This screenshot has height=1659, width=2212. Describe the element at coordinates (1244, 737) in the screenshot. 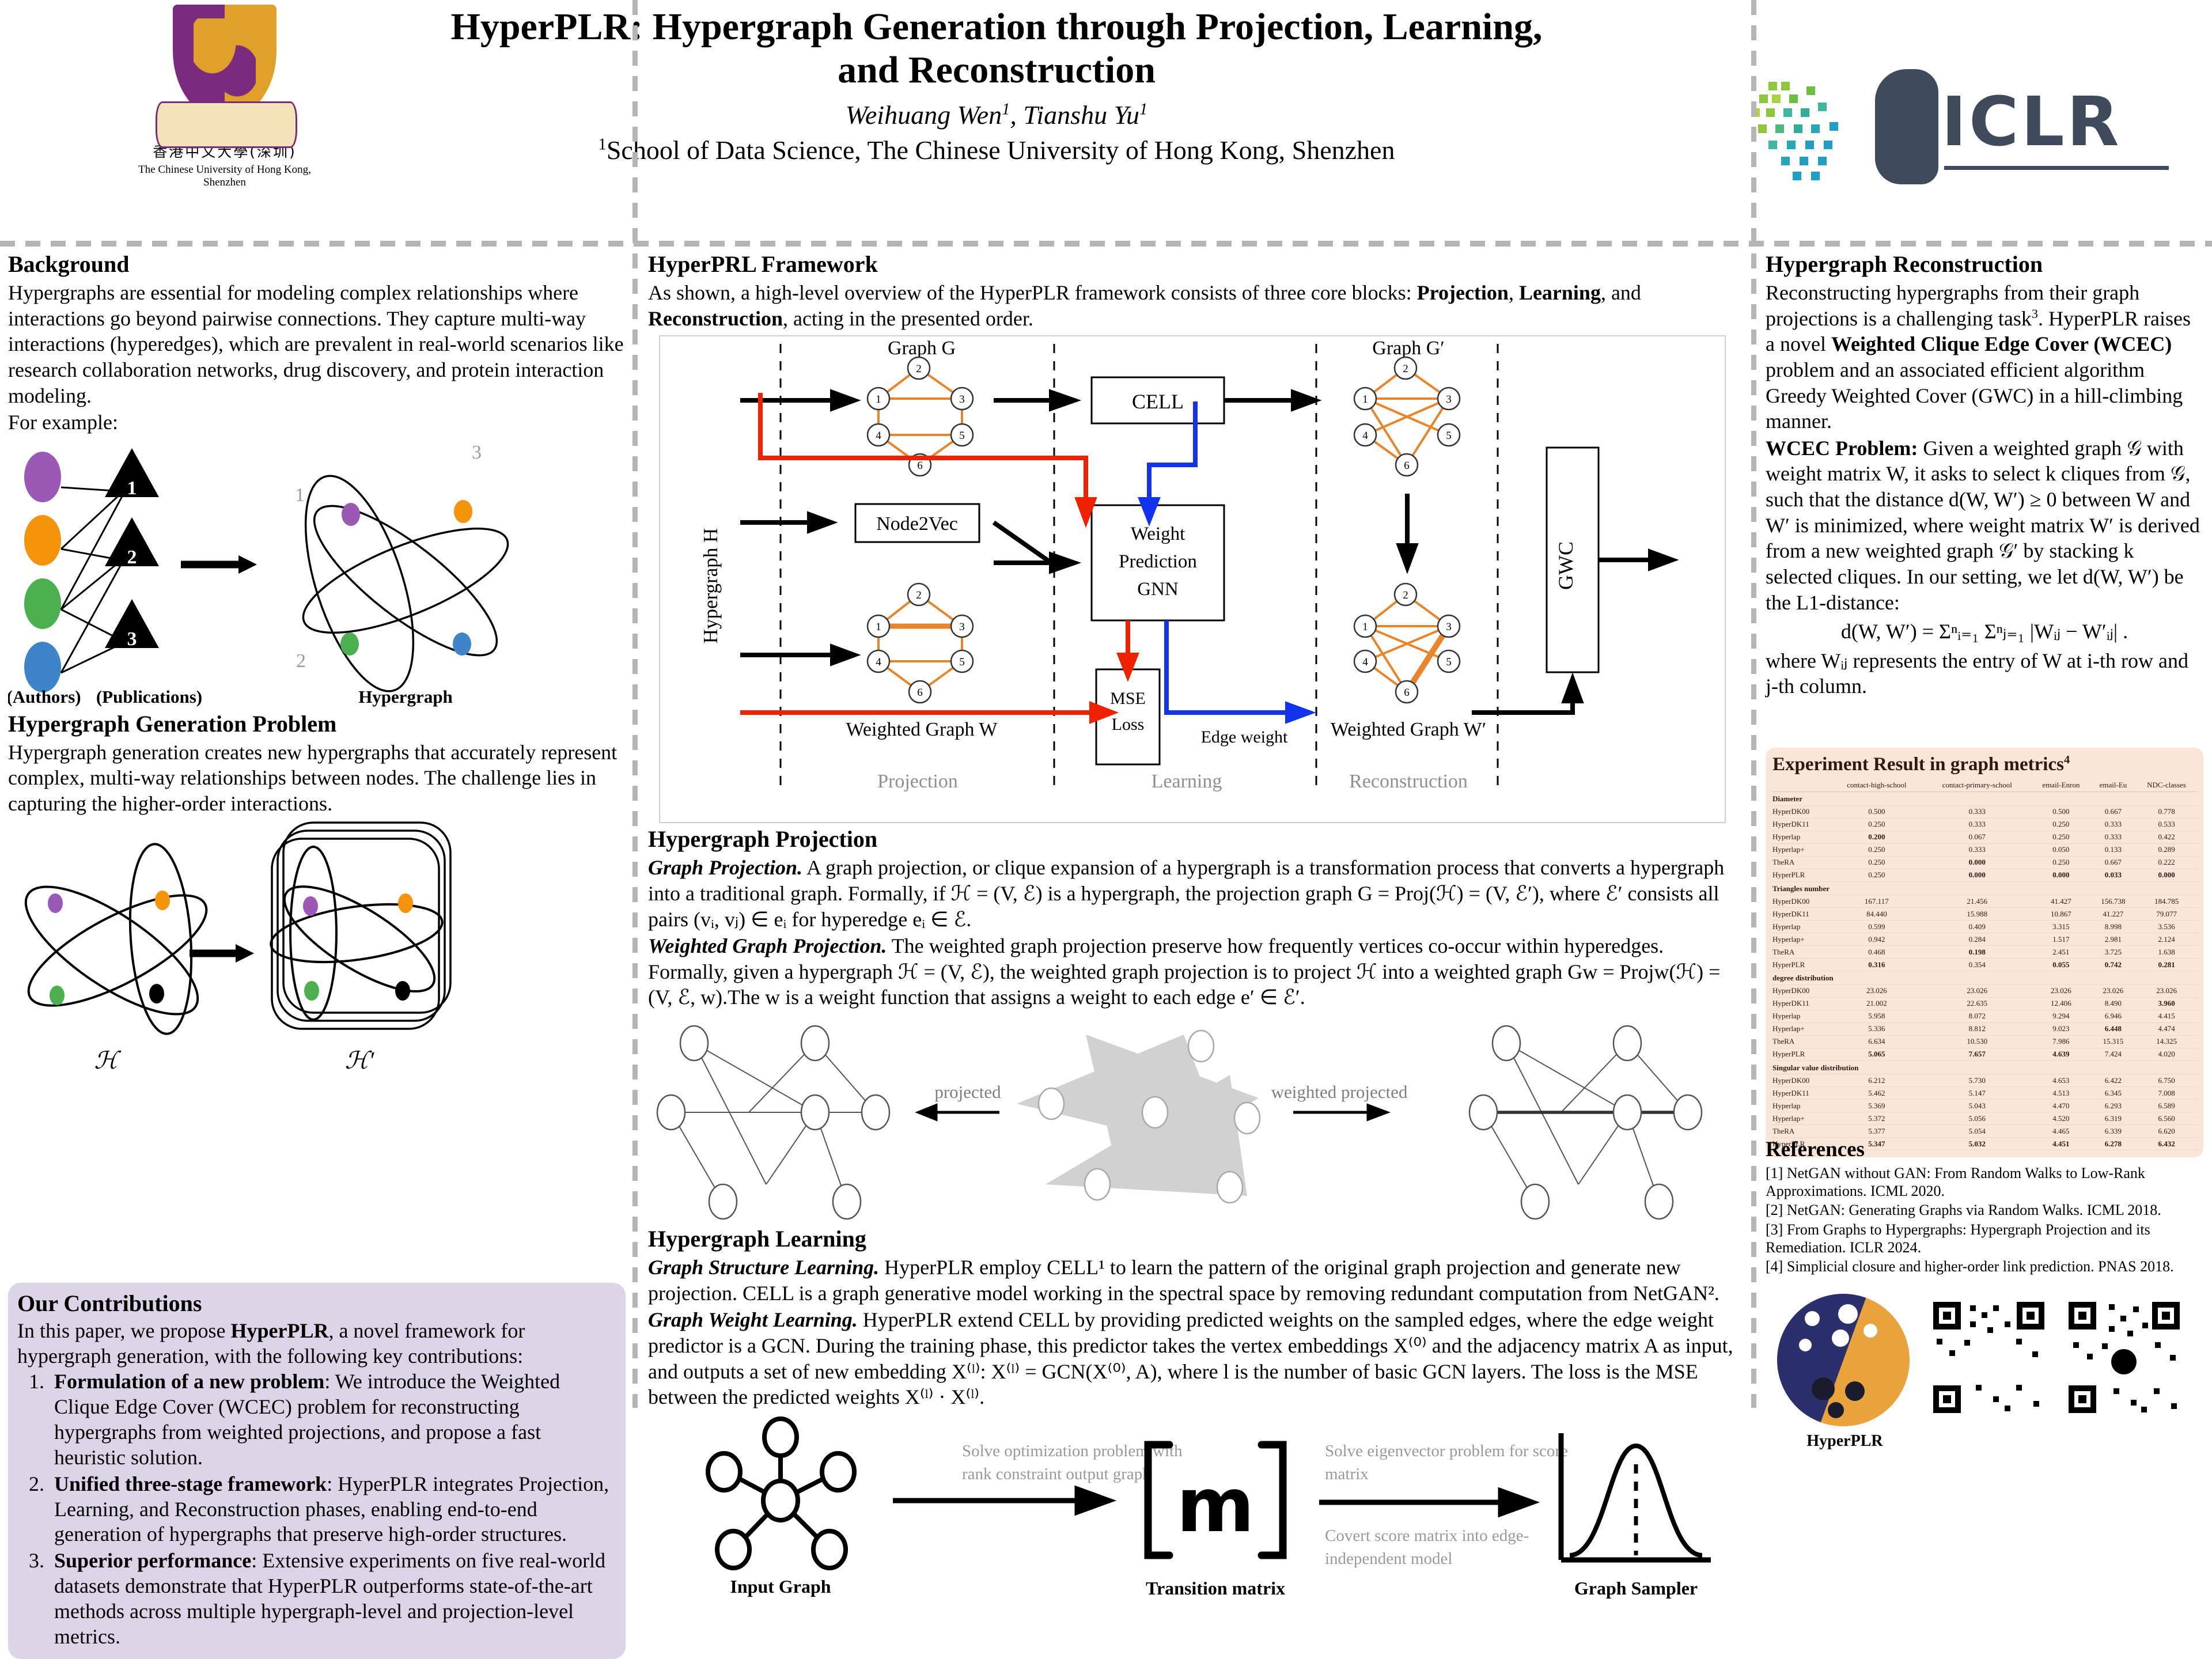

I see `edge-weight-label: Edge weight` at that location.